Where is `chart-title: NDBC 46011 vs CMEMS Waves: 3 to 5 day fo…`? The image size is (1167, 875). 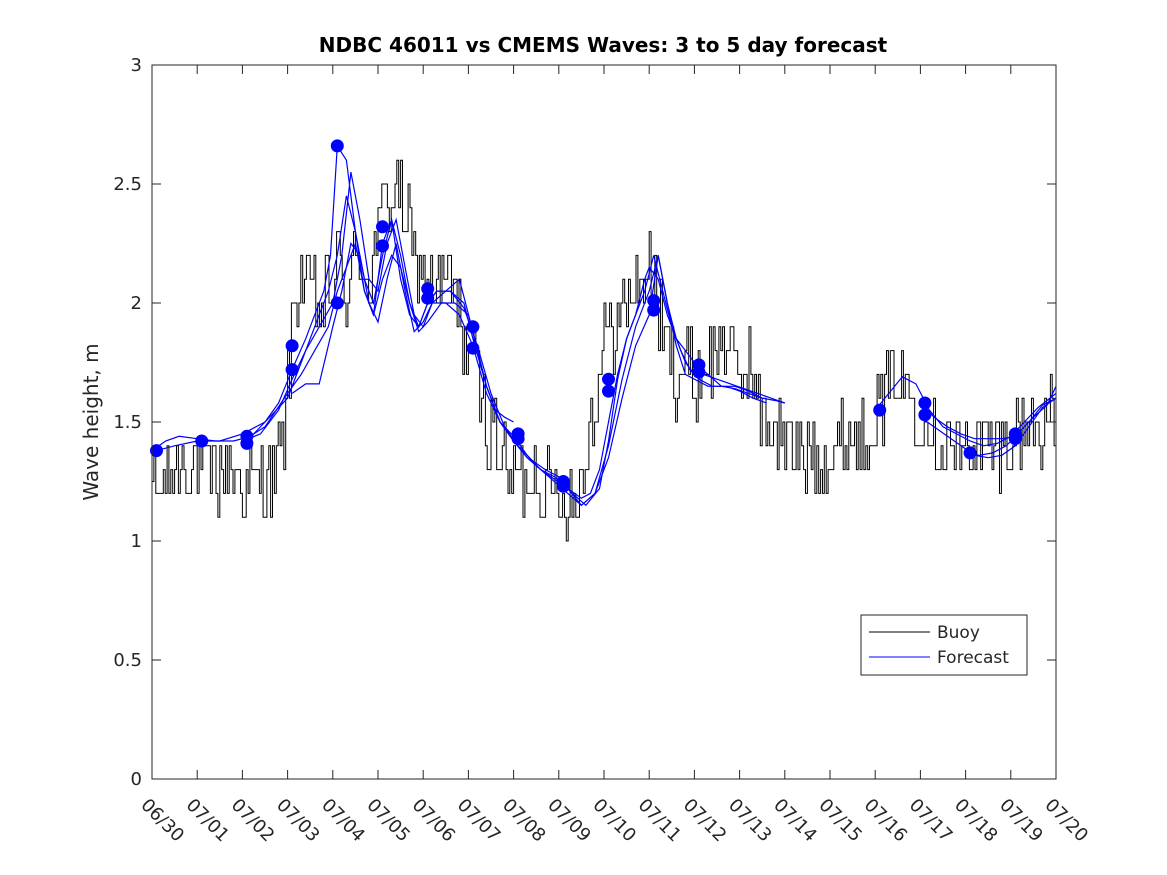
chart-title: NDBC 46011 vs CMEMS Waves: 3 to 5 day fo… is located at coordinates (603, 45).